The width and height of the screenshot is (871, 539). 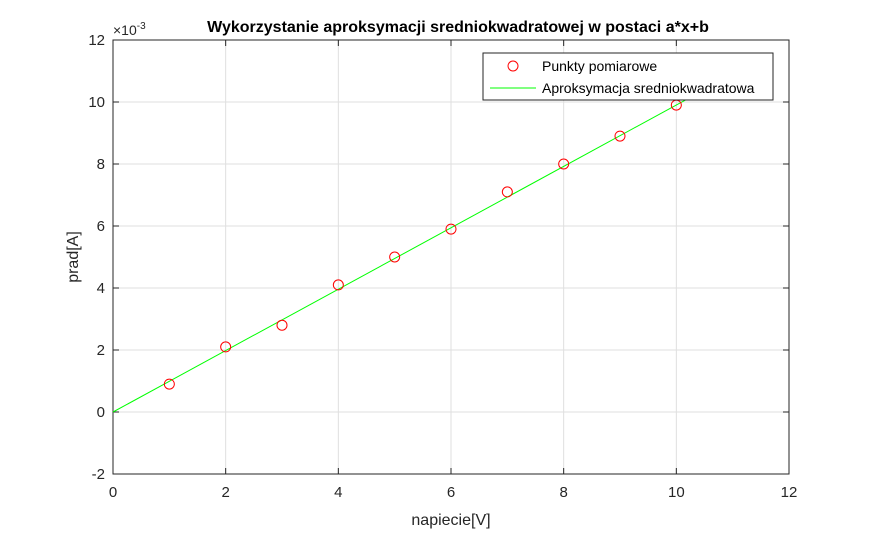 I want to click on legend-entry-points: Punkty pomiarowe, so click(x=599, y=66).